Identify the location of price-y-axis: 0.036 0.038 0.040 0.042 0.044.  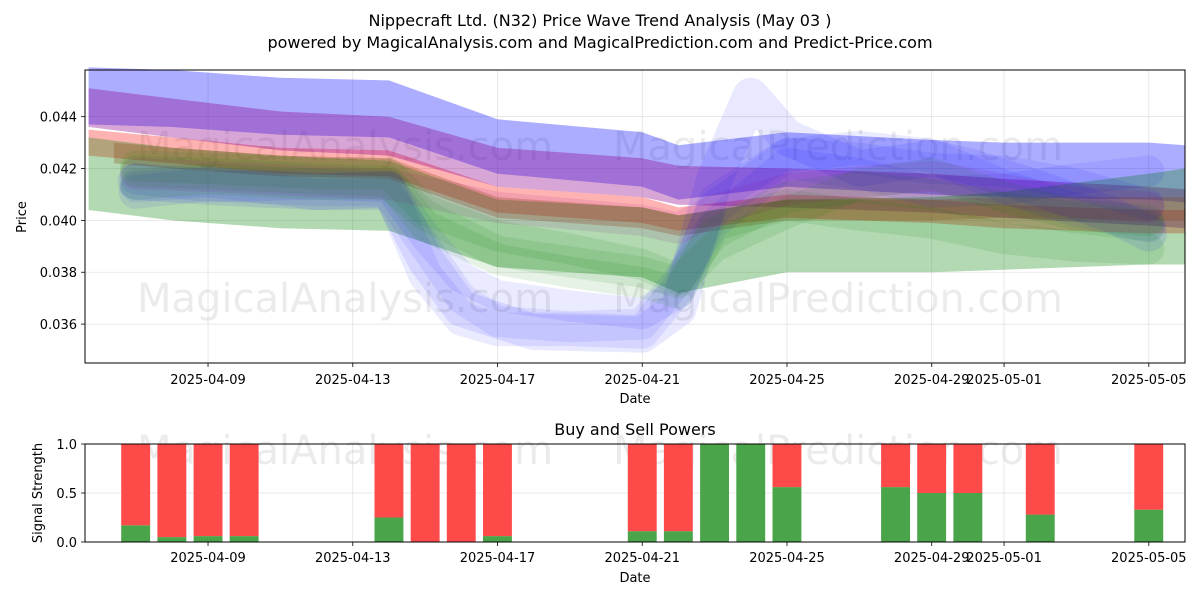
(62, 222).